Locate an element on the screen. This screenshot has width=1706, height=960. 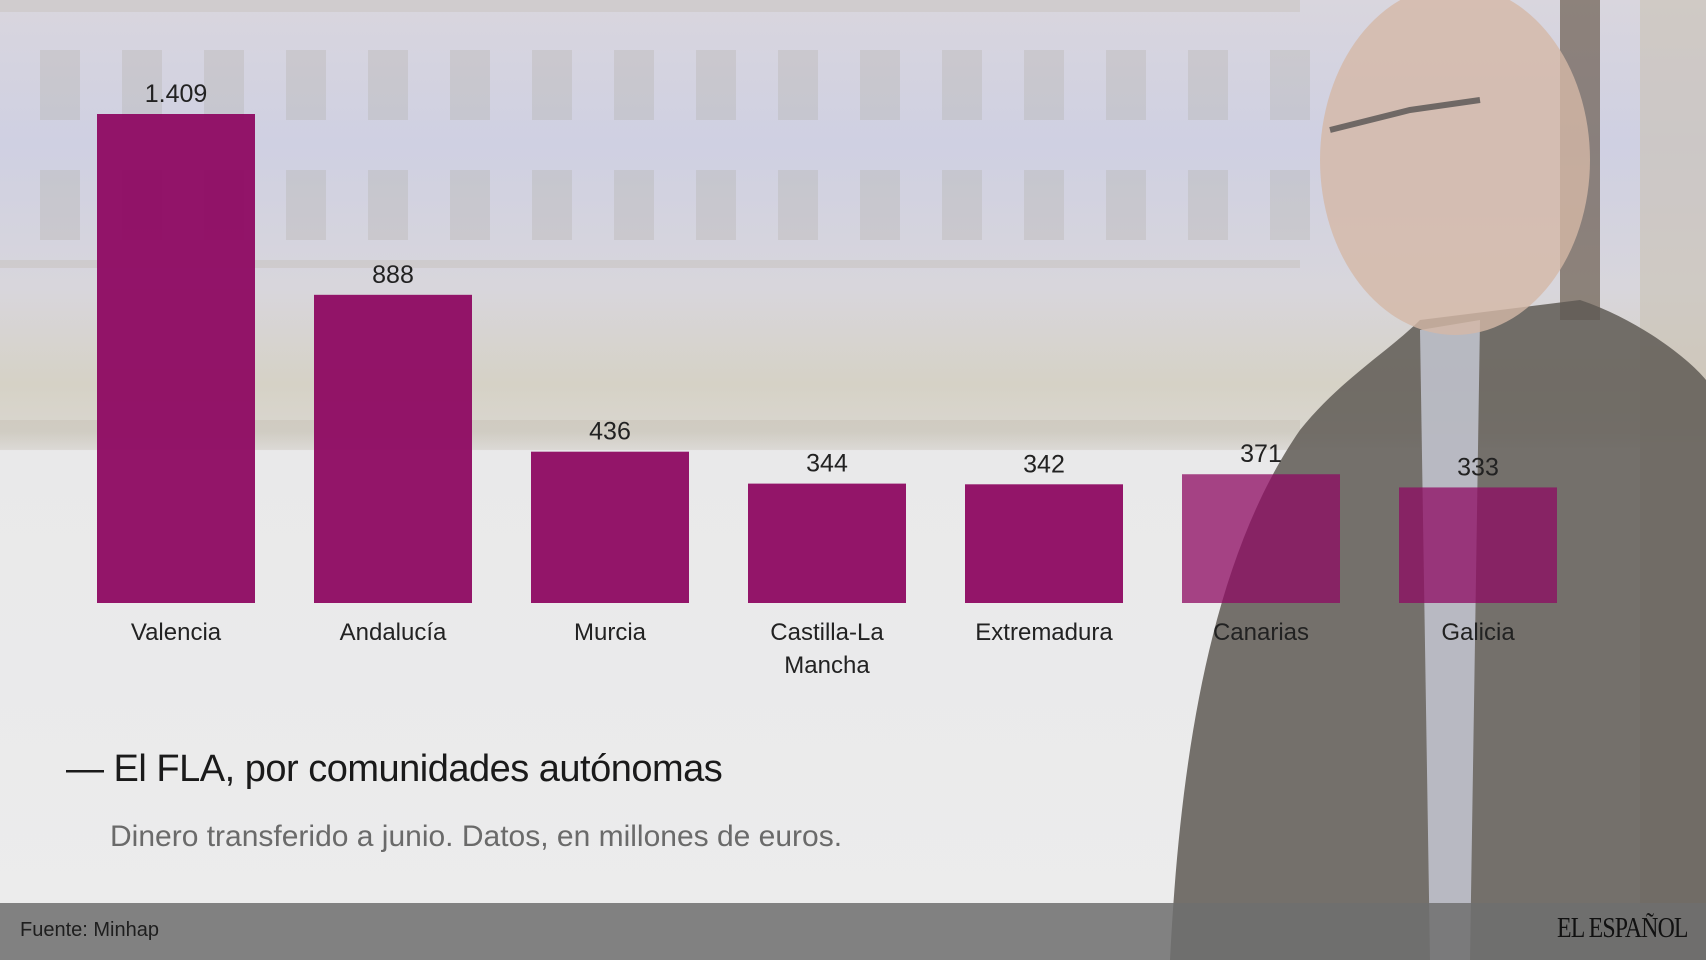
data-label: 344 is located at coordinates (827, 464).